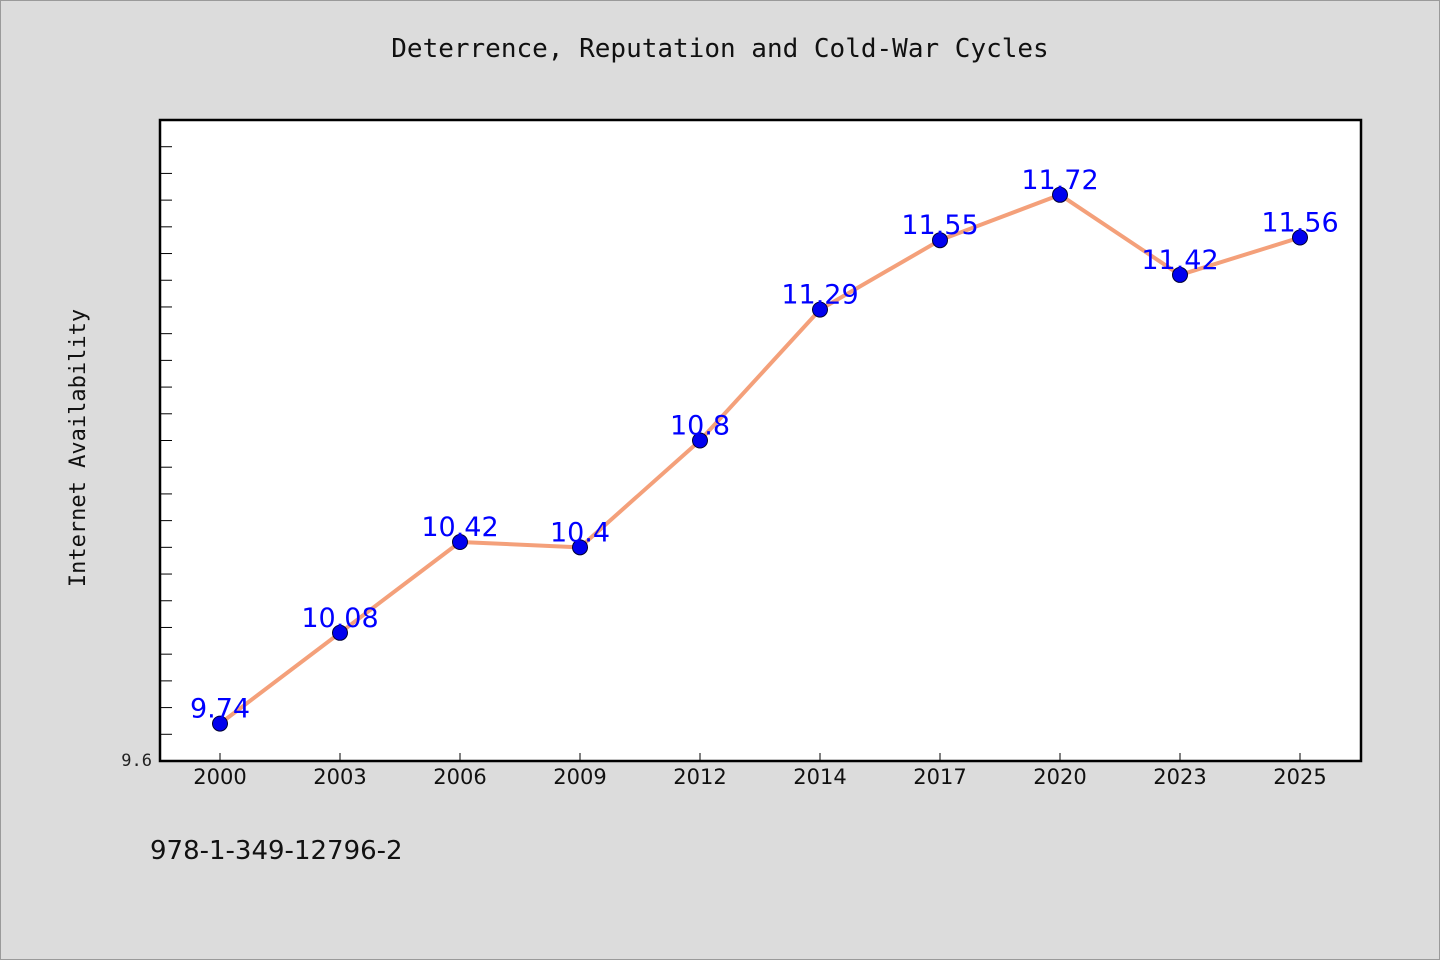 The height and width of the screenshot is (960, 1440). What do you see at coordinates (339, 618) in the screenshot?
I see `data-label: 10.08` at bounding box center [339, 618].